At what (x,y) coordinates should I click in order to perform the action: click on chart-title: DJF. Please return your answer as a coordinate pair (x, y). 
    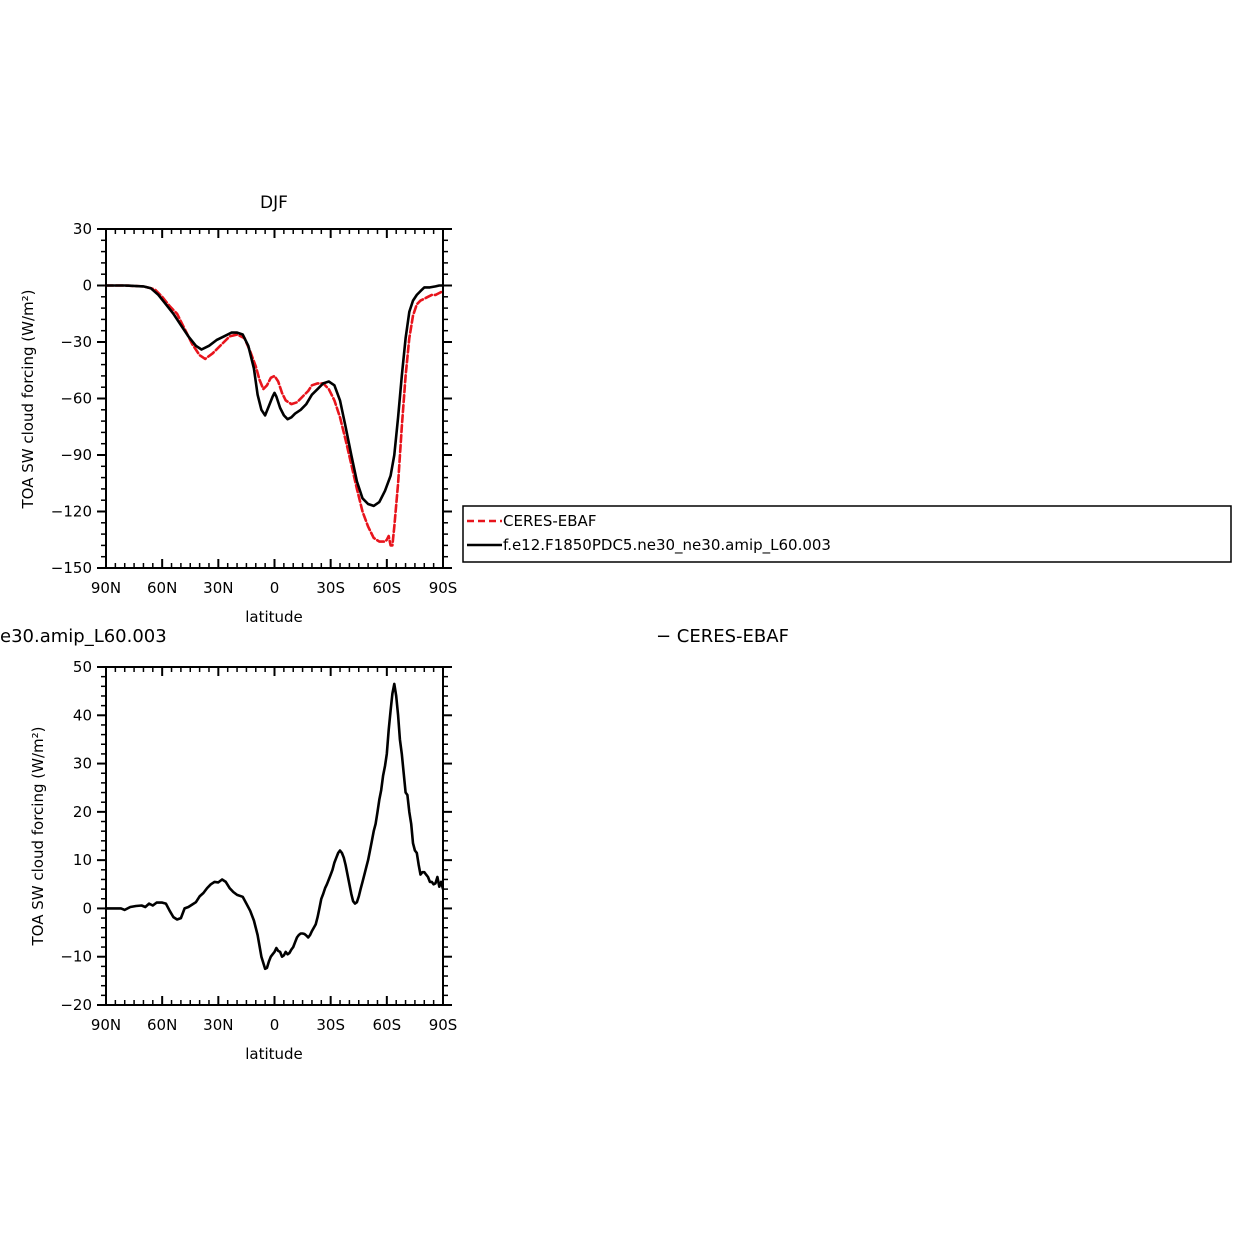
    Looking at the image, I should click on (274, 203).